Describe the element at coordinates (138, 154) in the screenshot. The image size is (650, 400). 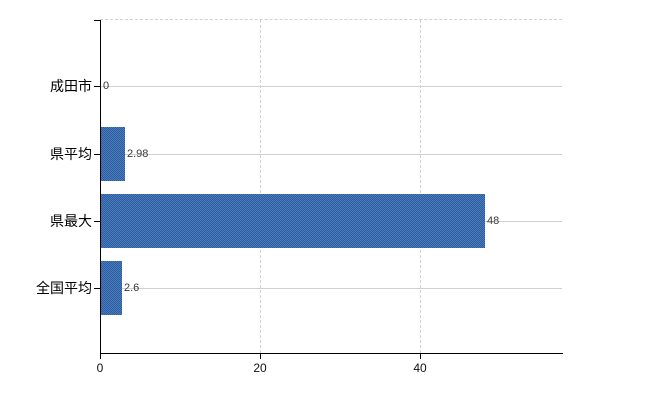
I see `bar-value-label: 2.98` at that location.